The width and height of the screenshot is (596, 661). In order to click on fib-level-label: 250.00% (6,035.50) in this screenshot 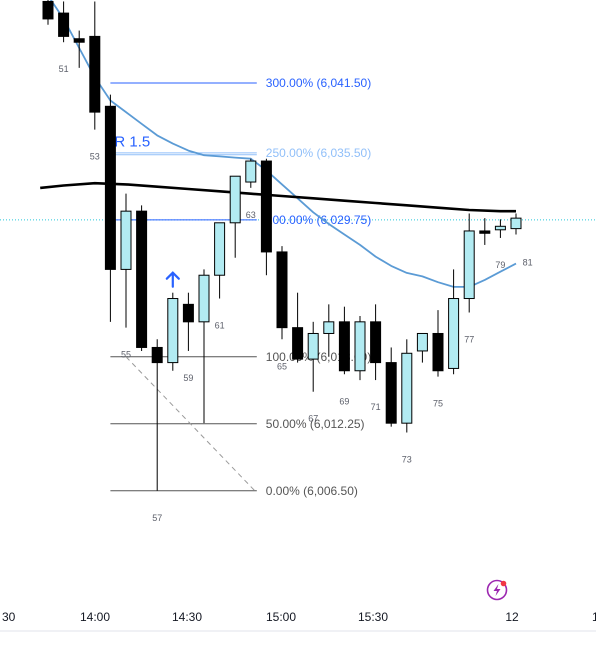, I will do `click(318, 153)`.